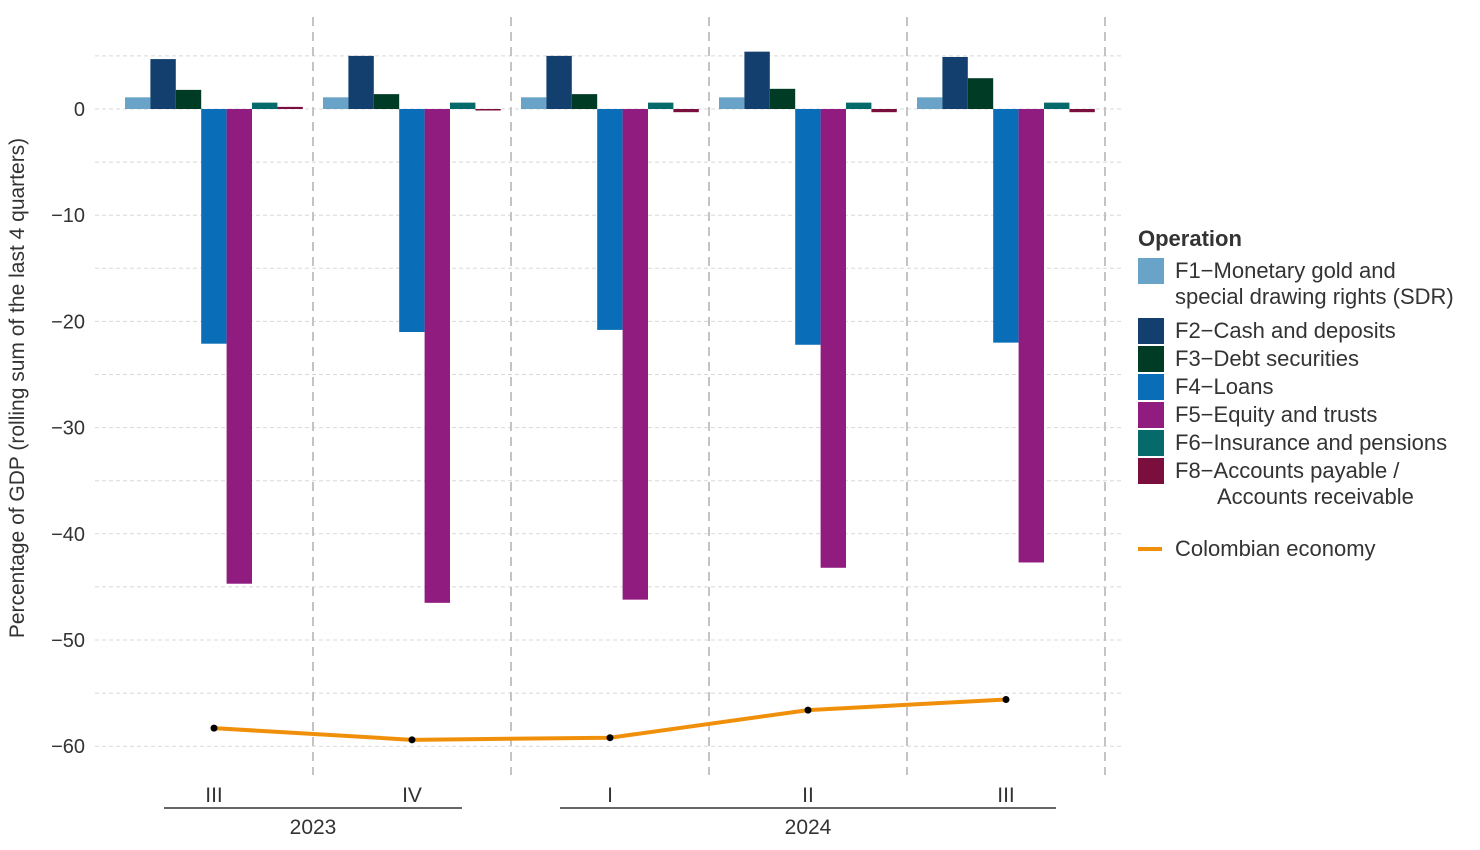 Image resolution: width=1480 pixels, height=850 pixels. I want to click on legend-label-line: Accounts receivable, so click(1315, 496).